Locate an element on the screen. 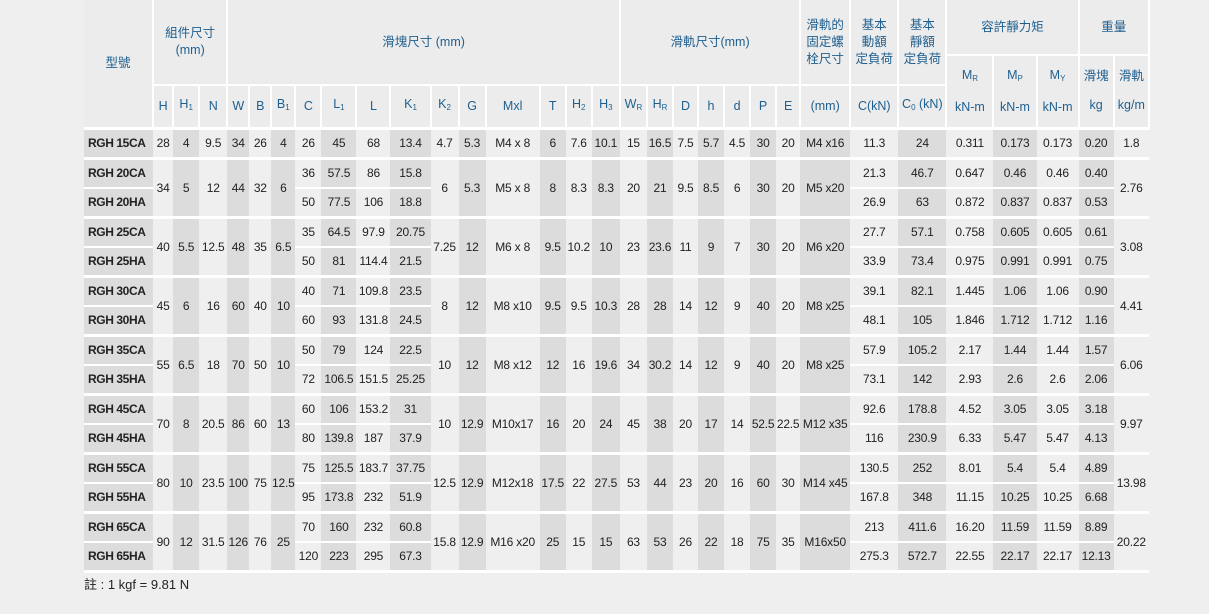 The height and width of the screenshot is (614, 1209). table-cell: 13.4 is located at coordinates (410, 142).